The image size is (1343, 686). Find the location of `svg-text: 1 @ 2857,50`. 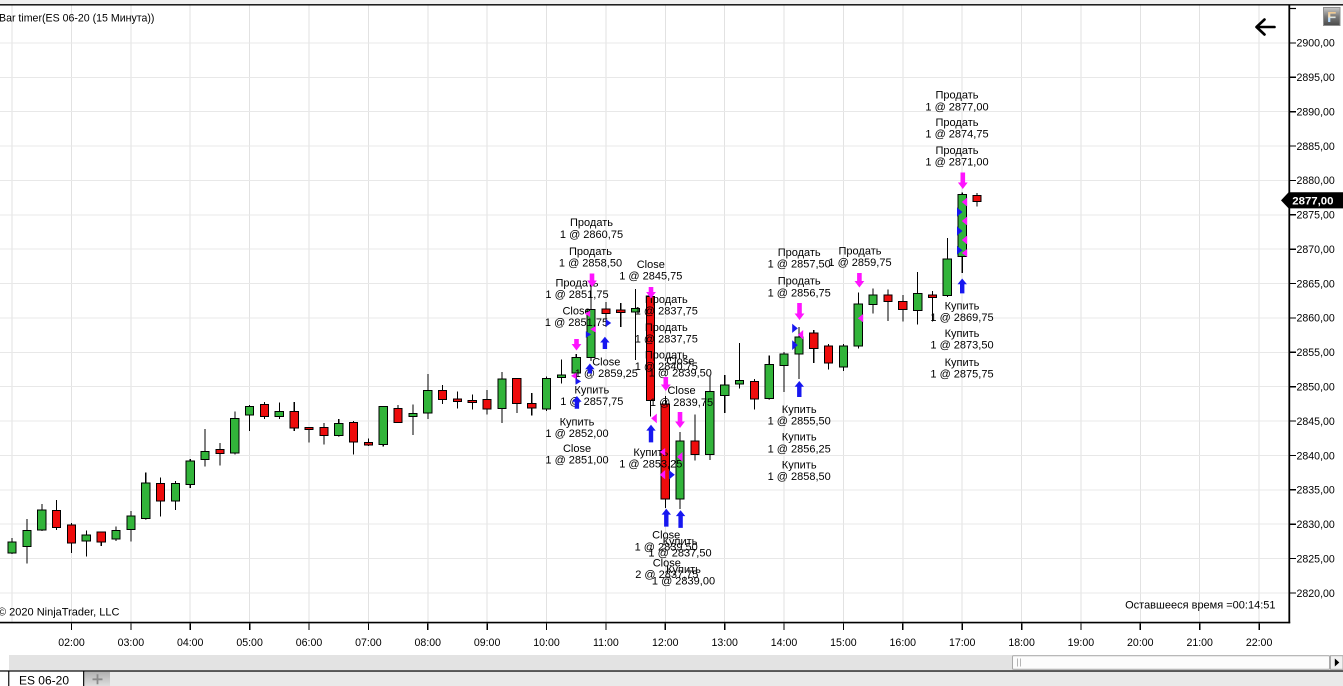

svg-text: 1 @ 2857,50 is located at coordinates (799, 265).